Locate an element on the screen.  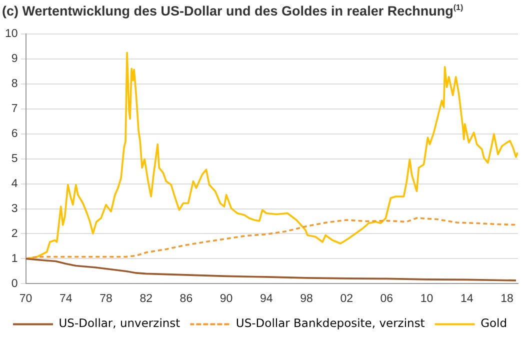
y-tick-label: 5 is located at coordinates (14, 158).